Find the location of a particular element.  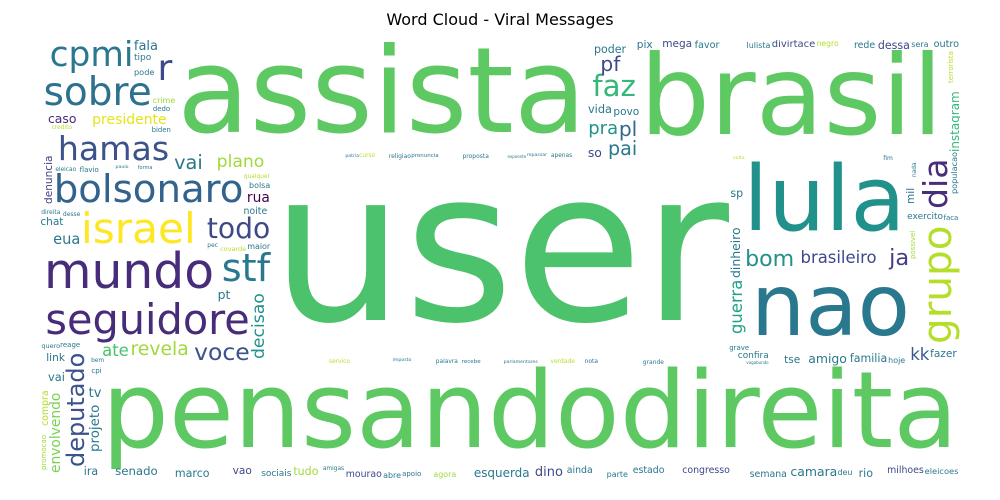

word-decisao: decisao is located at coordinates (258, 326).